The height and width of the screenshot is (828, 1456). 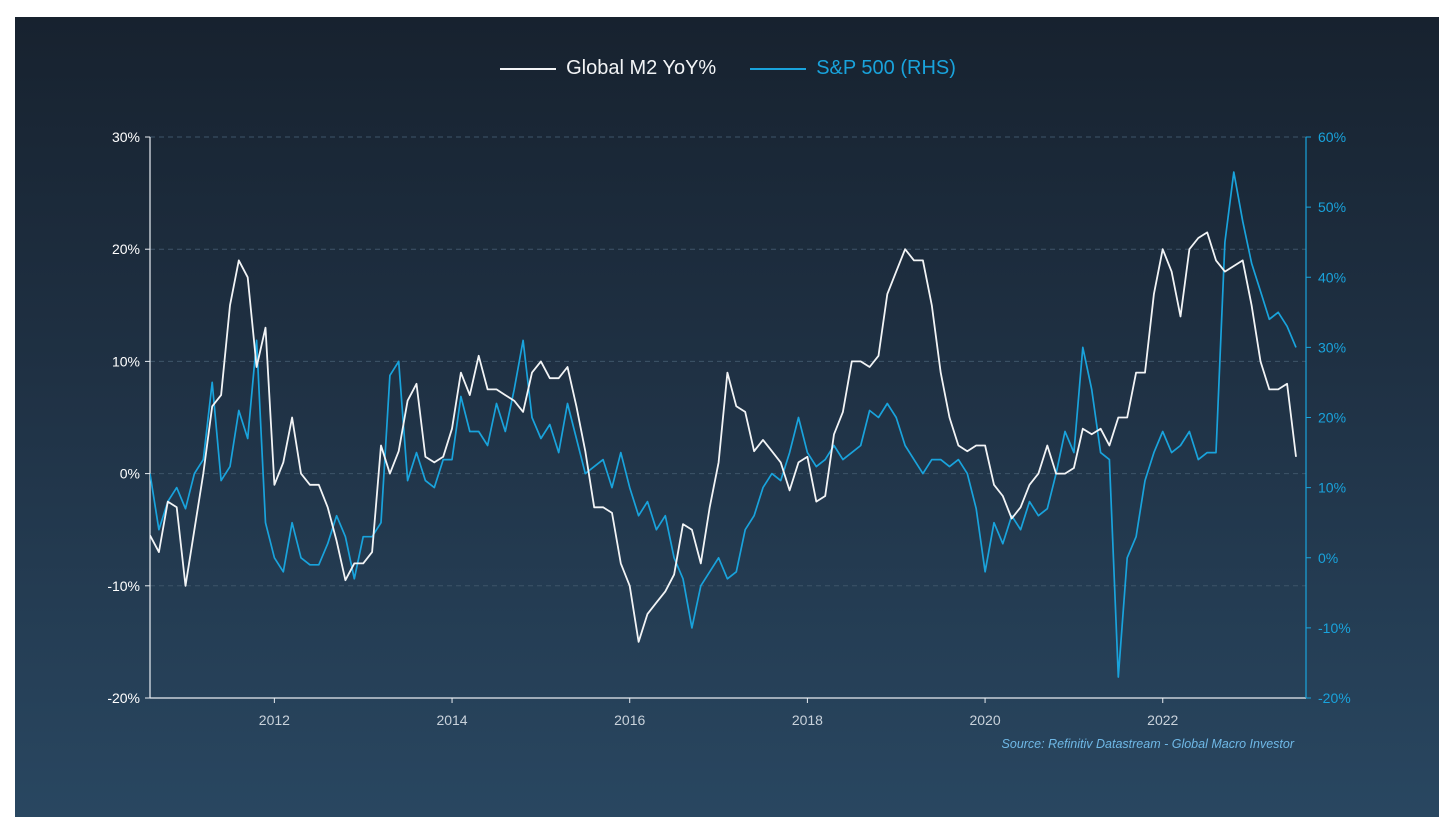 I want to click on right-tick-label-8: 60%, so click(x=1332, y=137).